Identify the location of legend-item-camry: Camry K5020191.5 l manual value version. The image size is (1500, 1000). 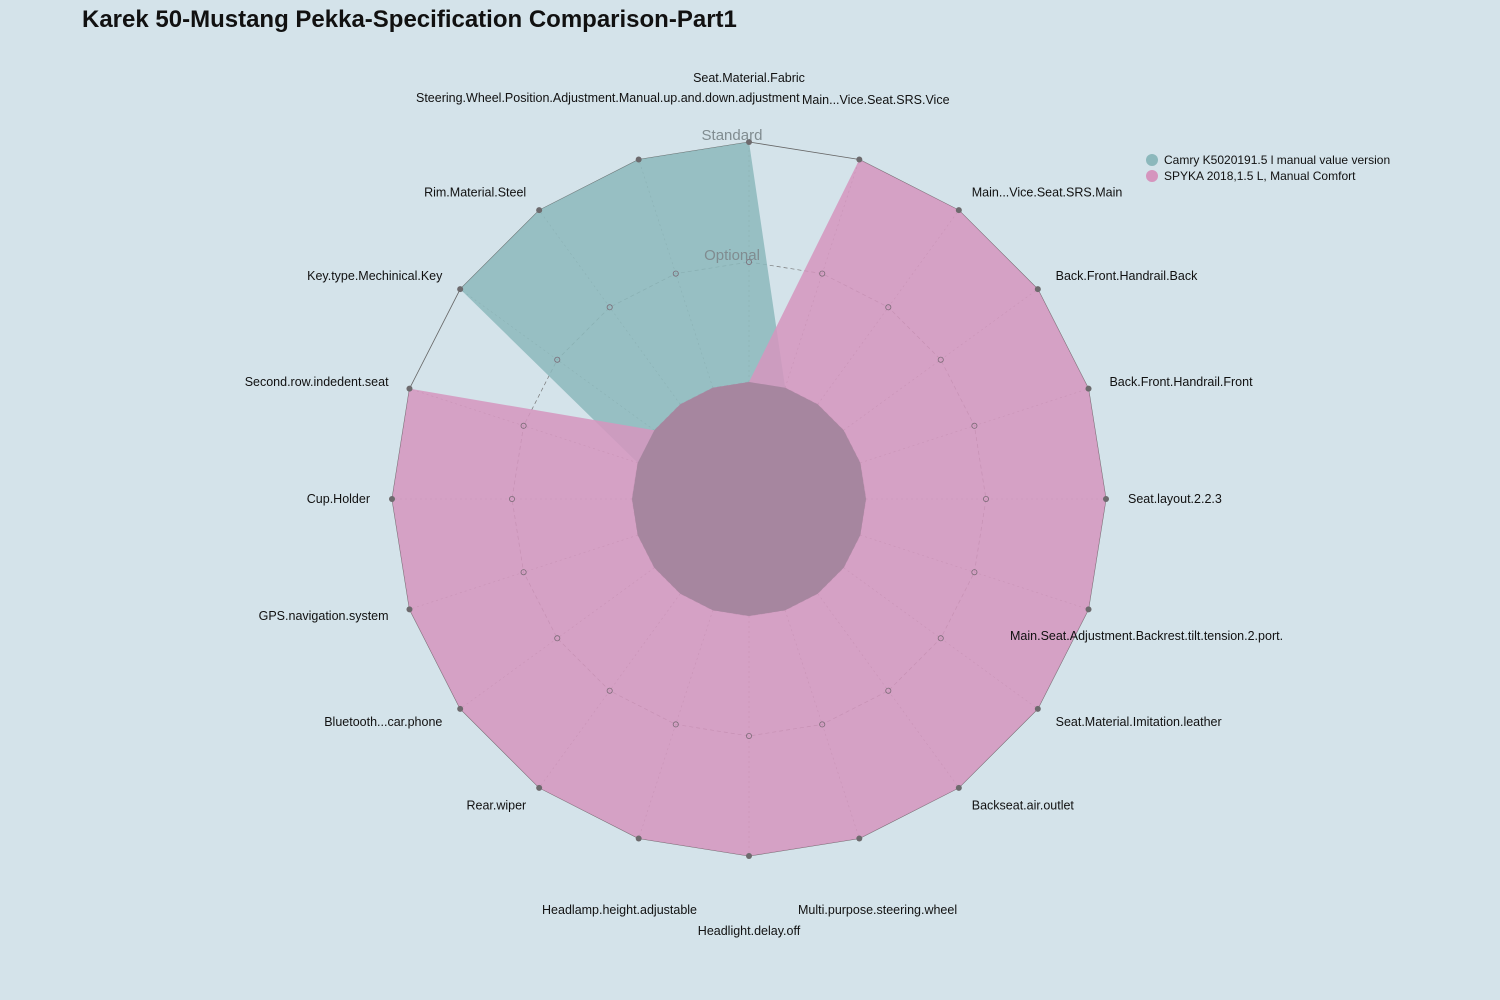
(1268, 160).